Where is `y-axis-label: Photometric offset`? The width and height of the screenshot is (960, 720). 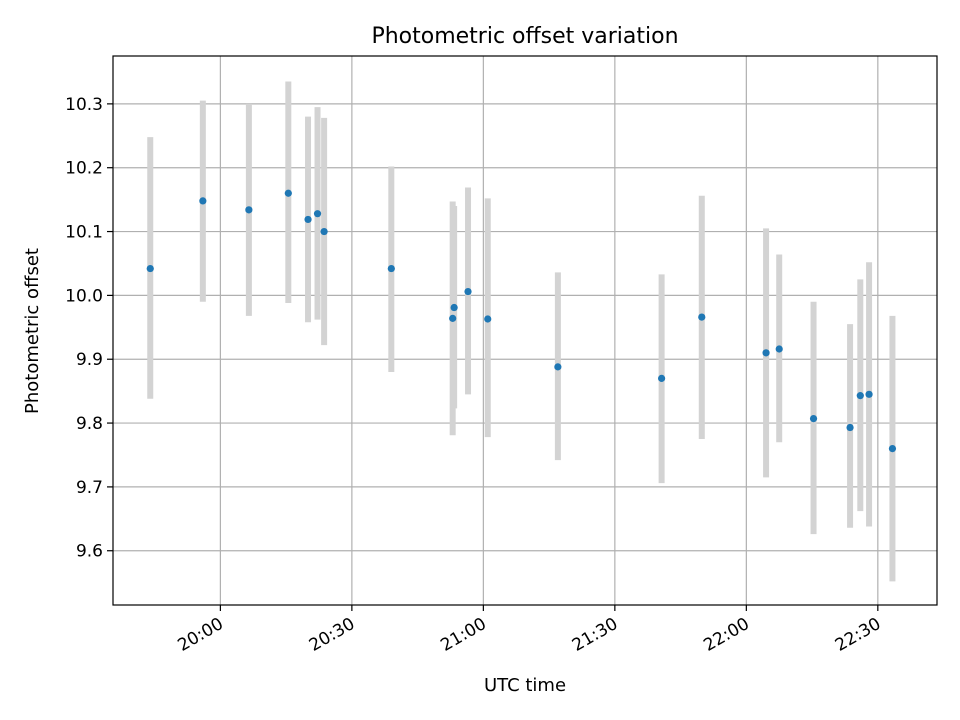 y-axis-label: Photometric offset is located at coordinates (32, 331).